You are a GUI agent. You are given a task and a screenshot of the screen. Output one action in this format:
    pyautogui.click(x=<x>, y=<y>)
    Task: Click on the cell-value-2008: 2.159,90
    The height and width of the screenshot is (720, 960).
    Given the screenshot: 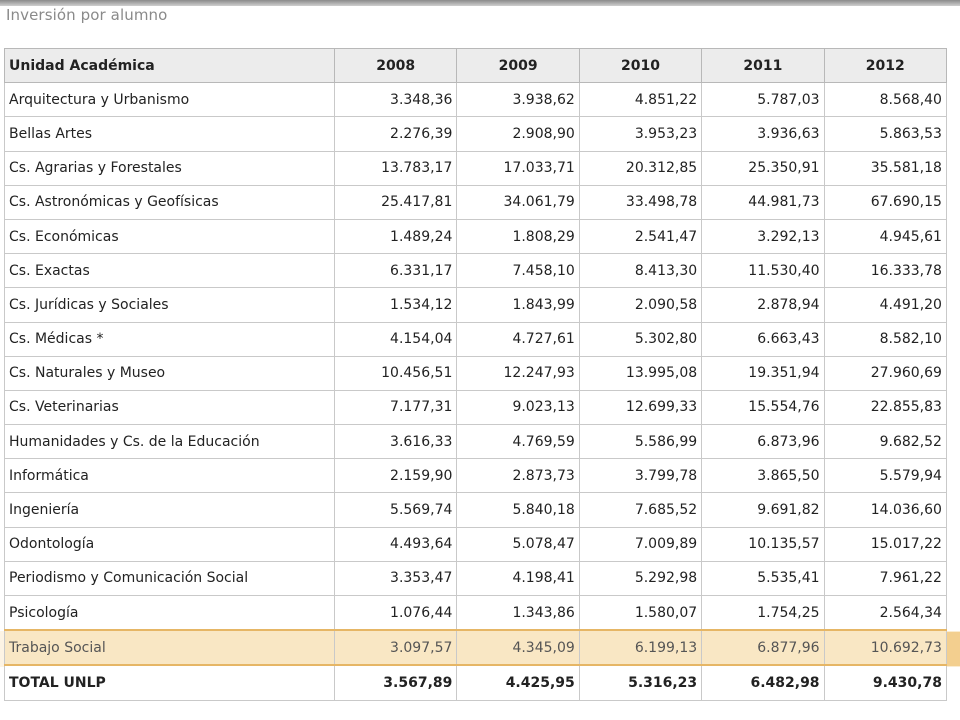 What is the action you would take?
    pyautogui.click(x=395, y=476)
    